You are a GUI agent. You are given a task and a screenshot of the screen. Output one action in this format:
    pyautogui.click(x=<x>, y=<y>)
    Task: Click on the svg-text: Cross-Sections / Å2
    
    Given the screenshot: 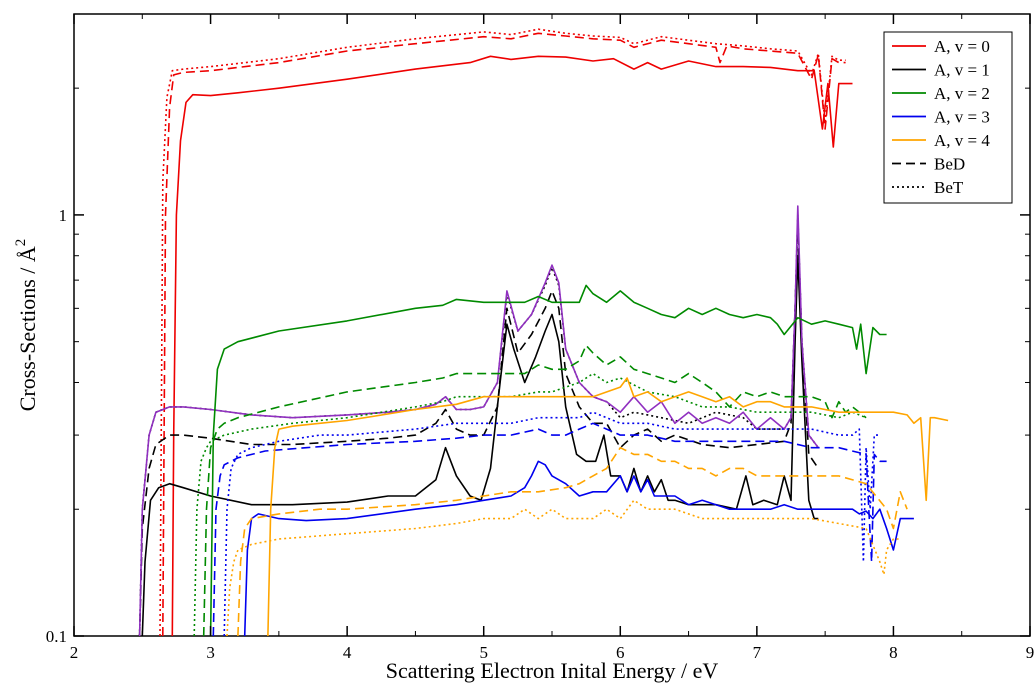 What is the action you would take?
    pyautogui.click(x=26, y=325)
    